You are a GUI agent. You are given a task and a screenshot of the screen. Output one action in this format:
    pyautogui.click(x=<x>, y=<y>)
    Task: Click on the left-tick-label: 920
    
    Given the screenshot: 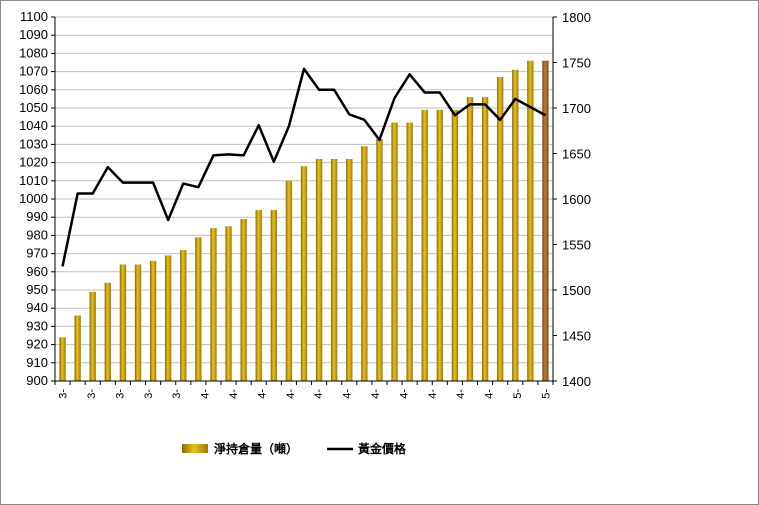 What is the action you would take?
    pyautogui.click(x=37, y=344)
    